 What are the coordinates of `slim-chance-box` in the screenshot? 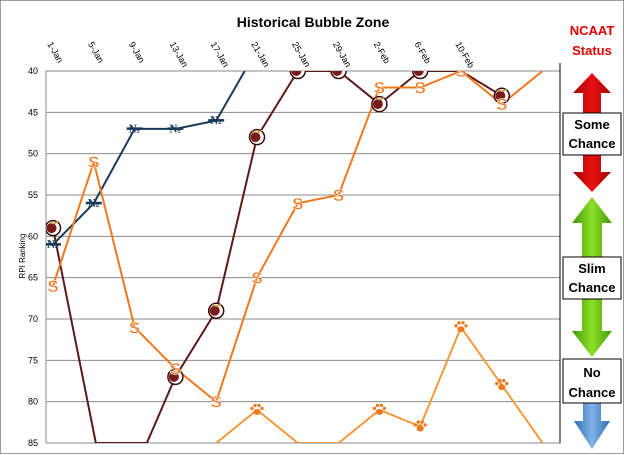 It's located at (592, 278).